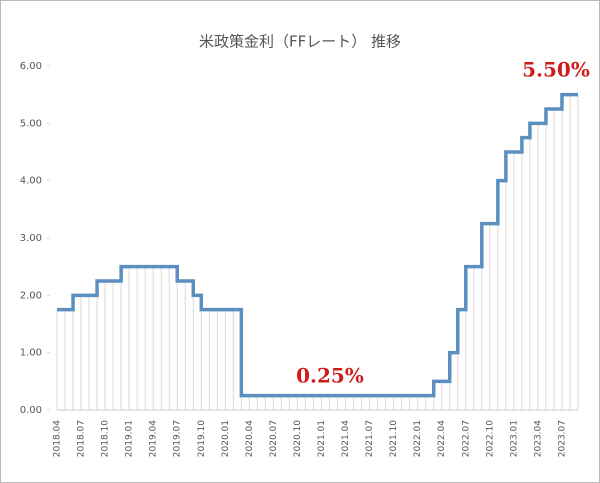 This screenshot has width=600, height=483. I want to click on x-tick-label: 2018.04, so click(58, 438).